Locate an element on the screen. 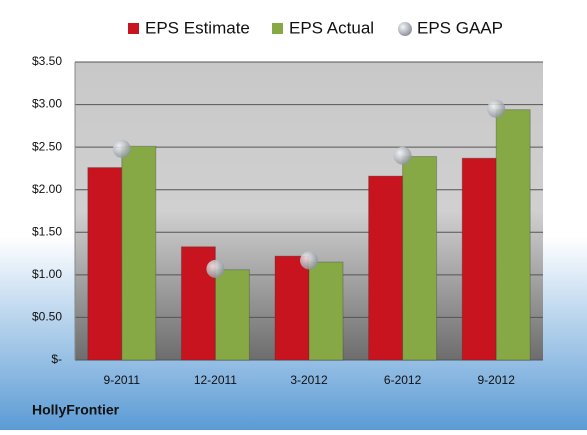 This screenshot has width=587, height=435. x-tick-label: 9-2012 is located at coordinates (497, 380).